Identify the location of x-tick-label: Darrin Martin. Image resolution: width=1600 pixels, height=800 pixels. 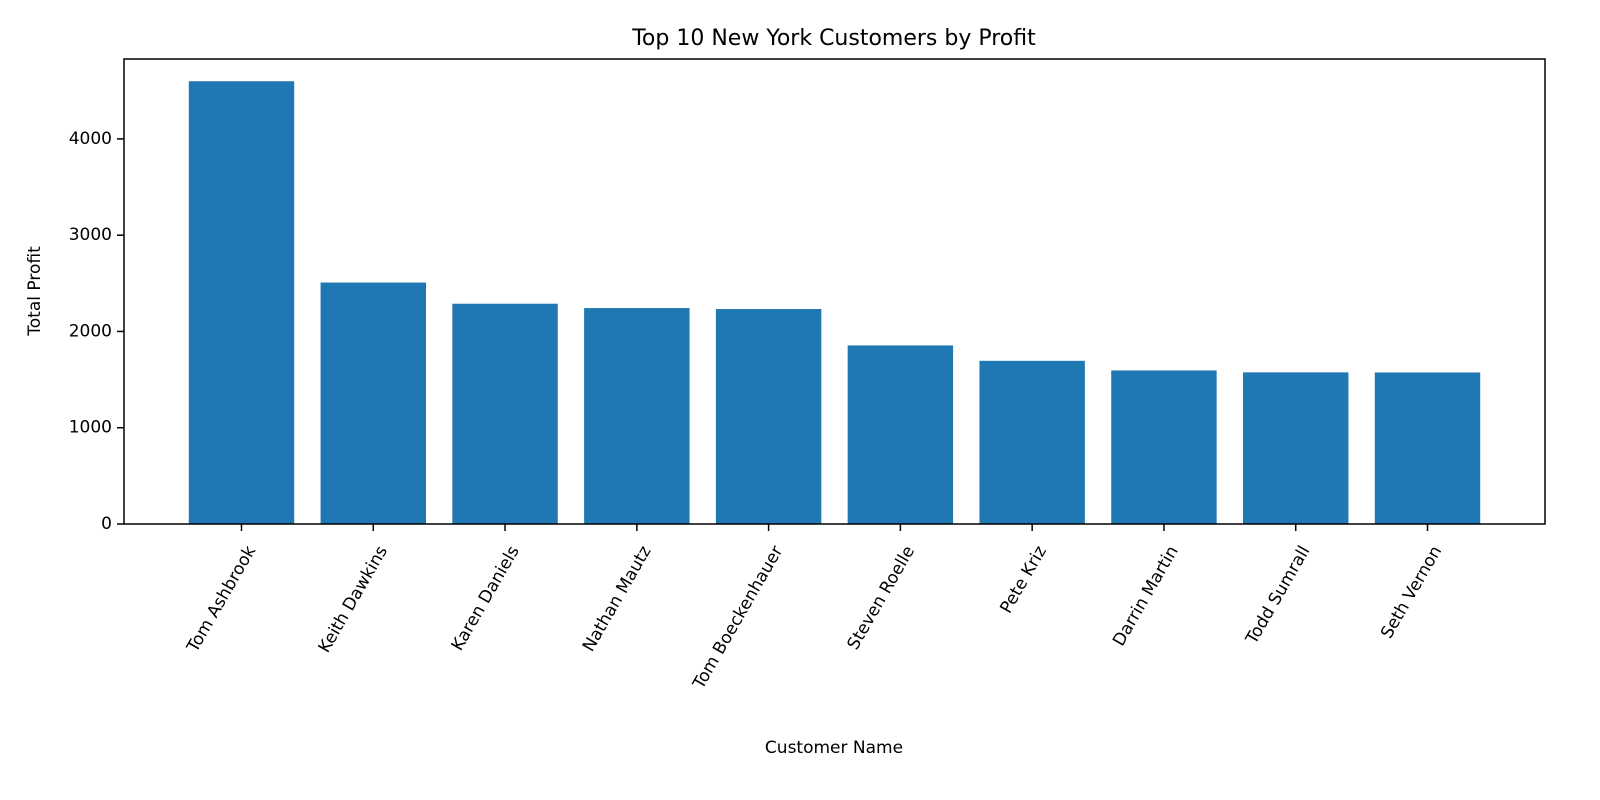
(1145, 596).